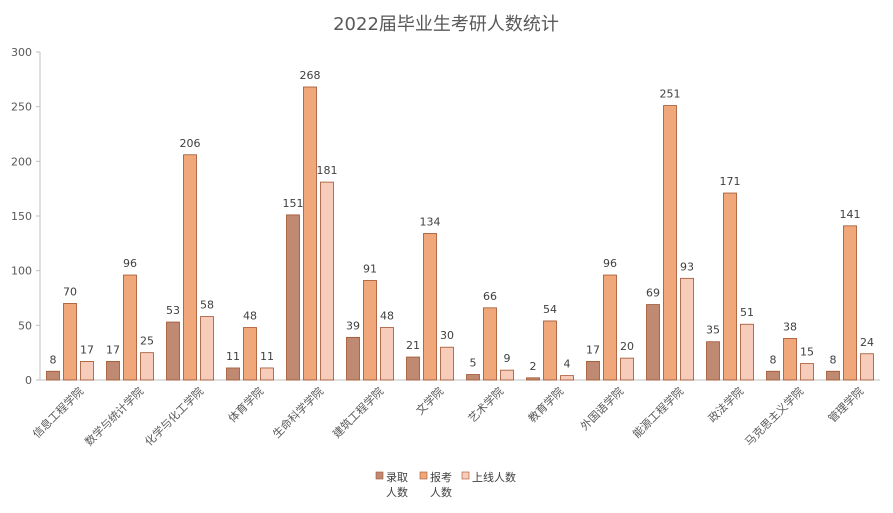 Image resolution: width=893 pixels, height=513 pixels. I want to click on data-label: 58, so click(207, 305).